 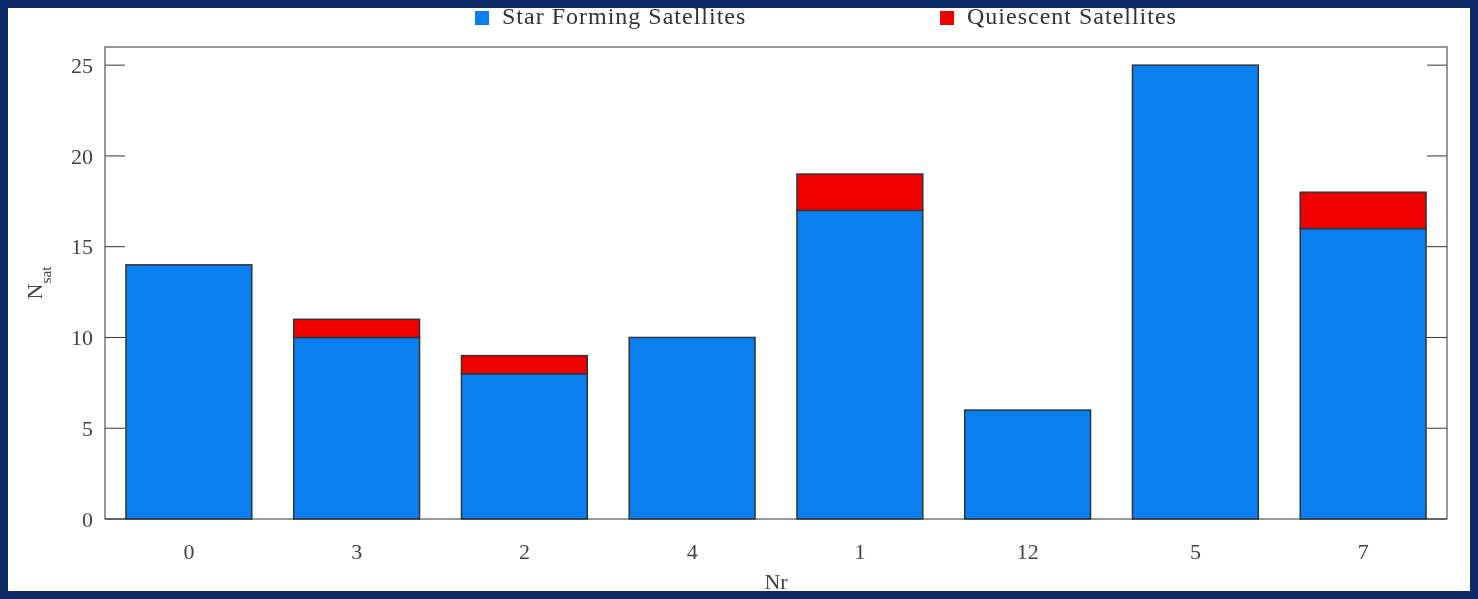 What do you see at coordinates (82, 338) in the screenshot?
I see `y-tick-label: 10` at bounding box center [82, 338].